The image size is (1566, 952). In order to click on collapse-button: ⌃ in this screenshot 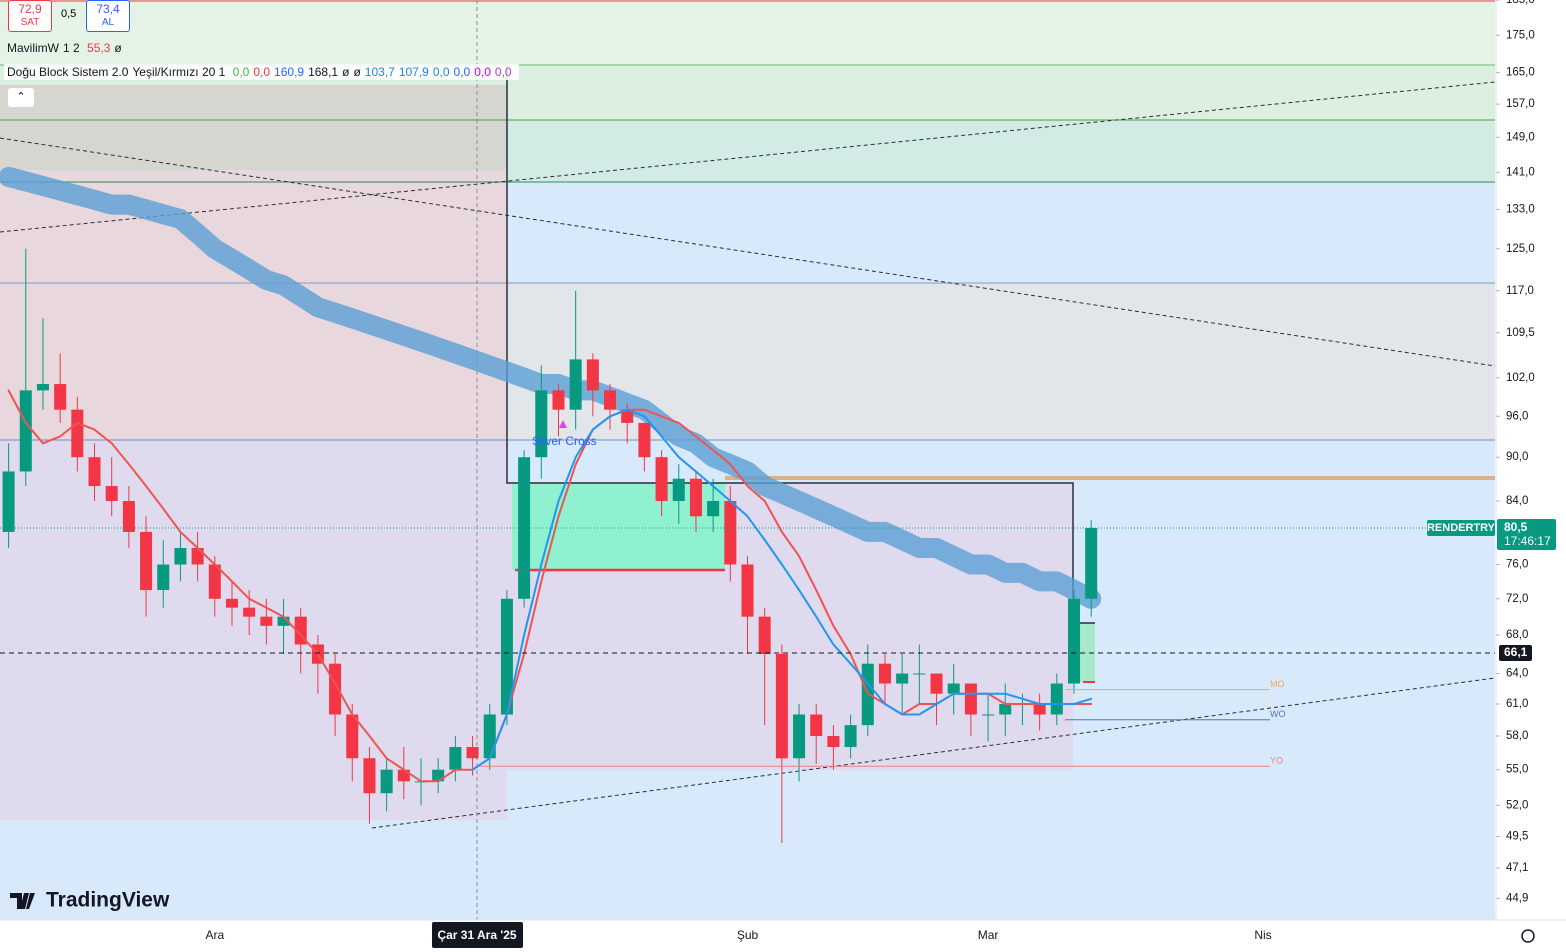, I will do `click(21, 97)`.